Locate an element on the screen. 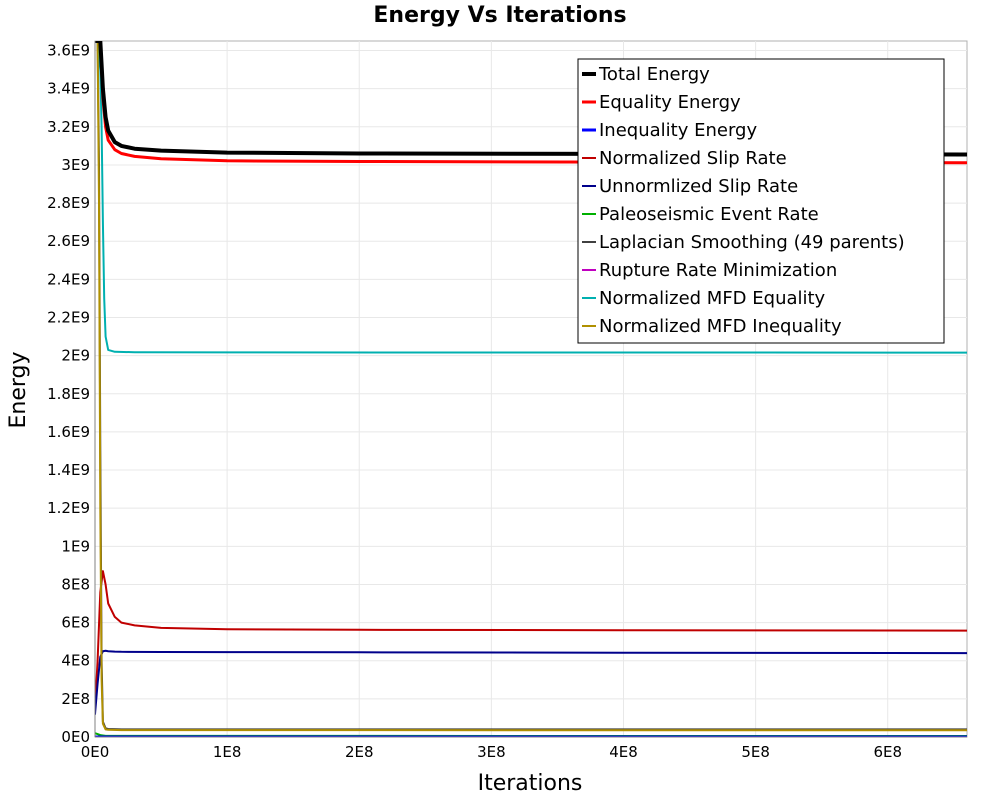  y-axis-label: Energy is located at coordinates (18, 389).